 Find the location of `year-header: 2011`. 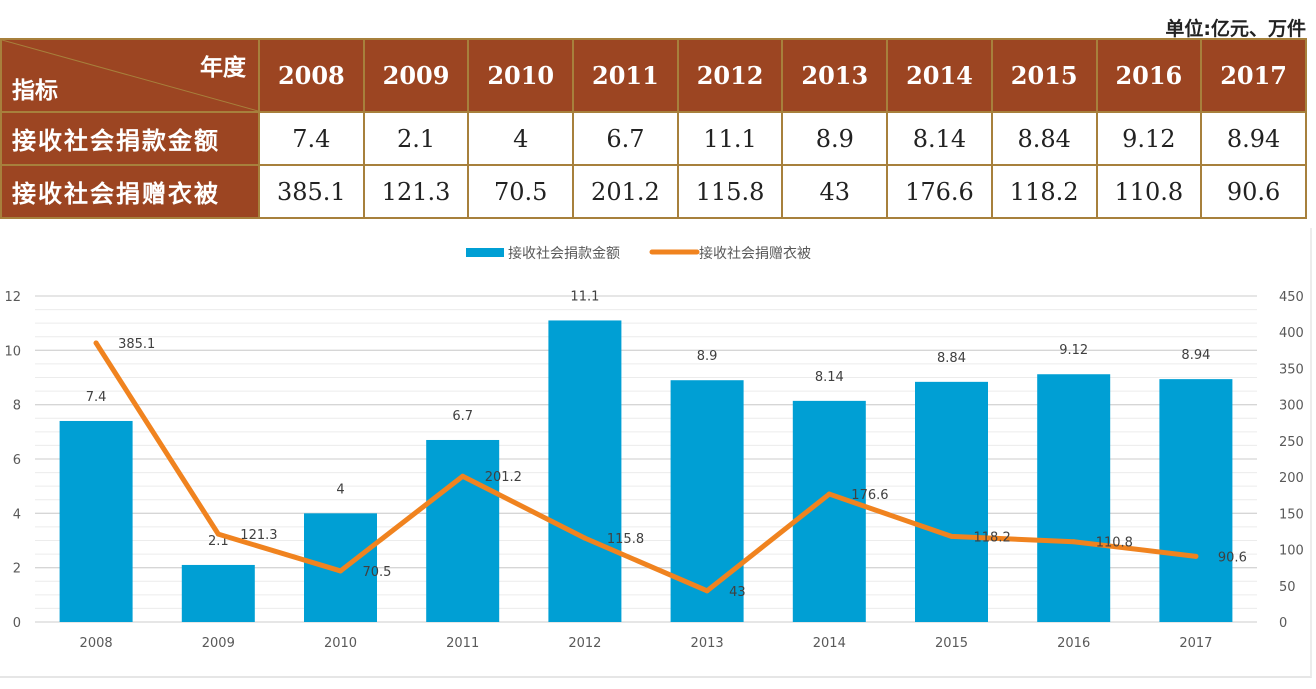

year-header: 2011 is located at coordinates (625, 75).